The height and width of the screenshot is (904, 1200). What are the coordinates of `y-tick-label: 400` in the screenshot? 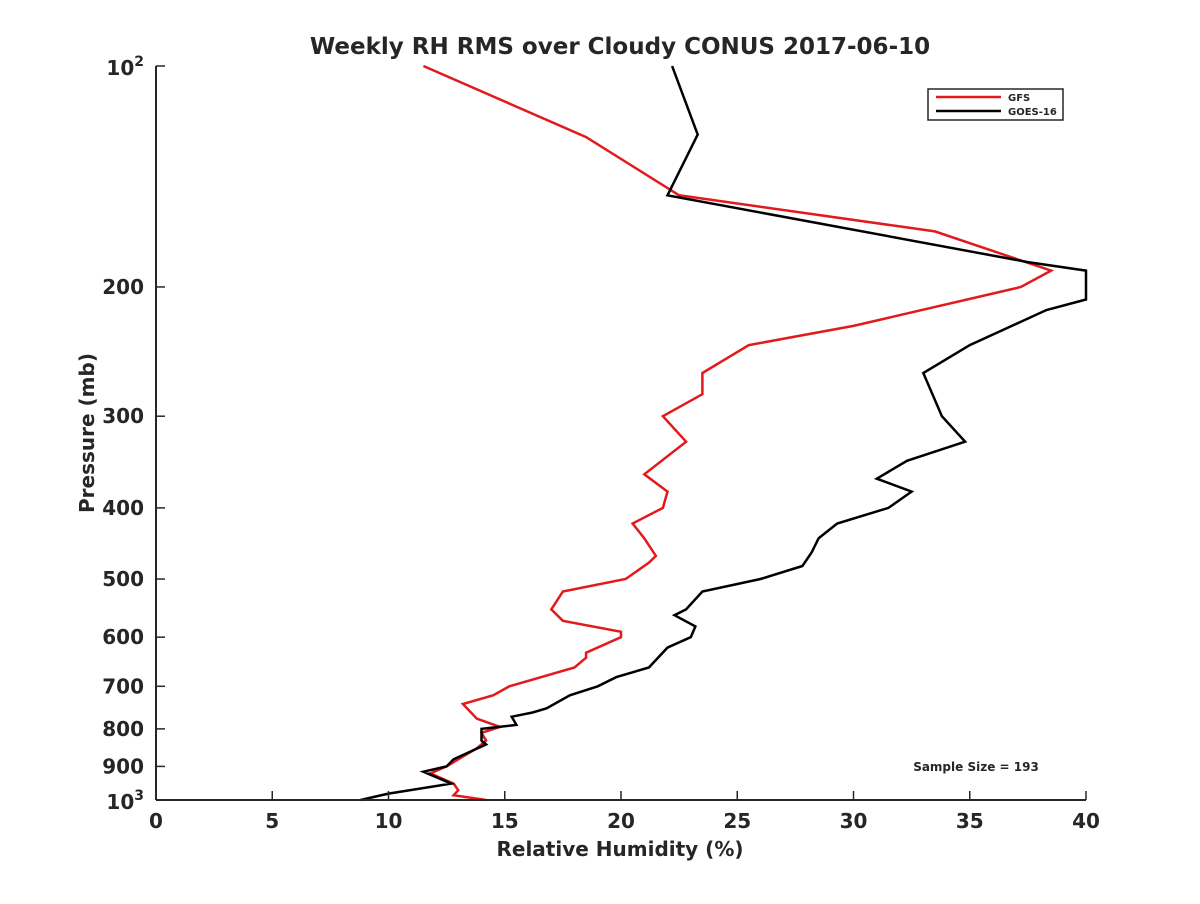 It's located at (123, 508).